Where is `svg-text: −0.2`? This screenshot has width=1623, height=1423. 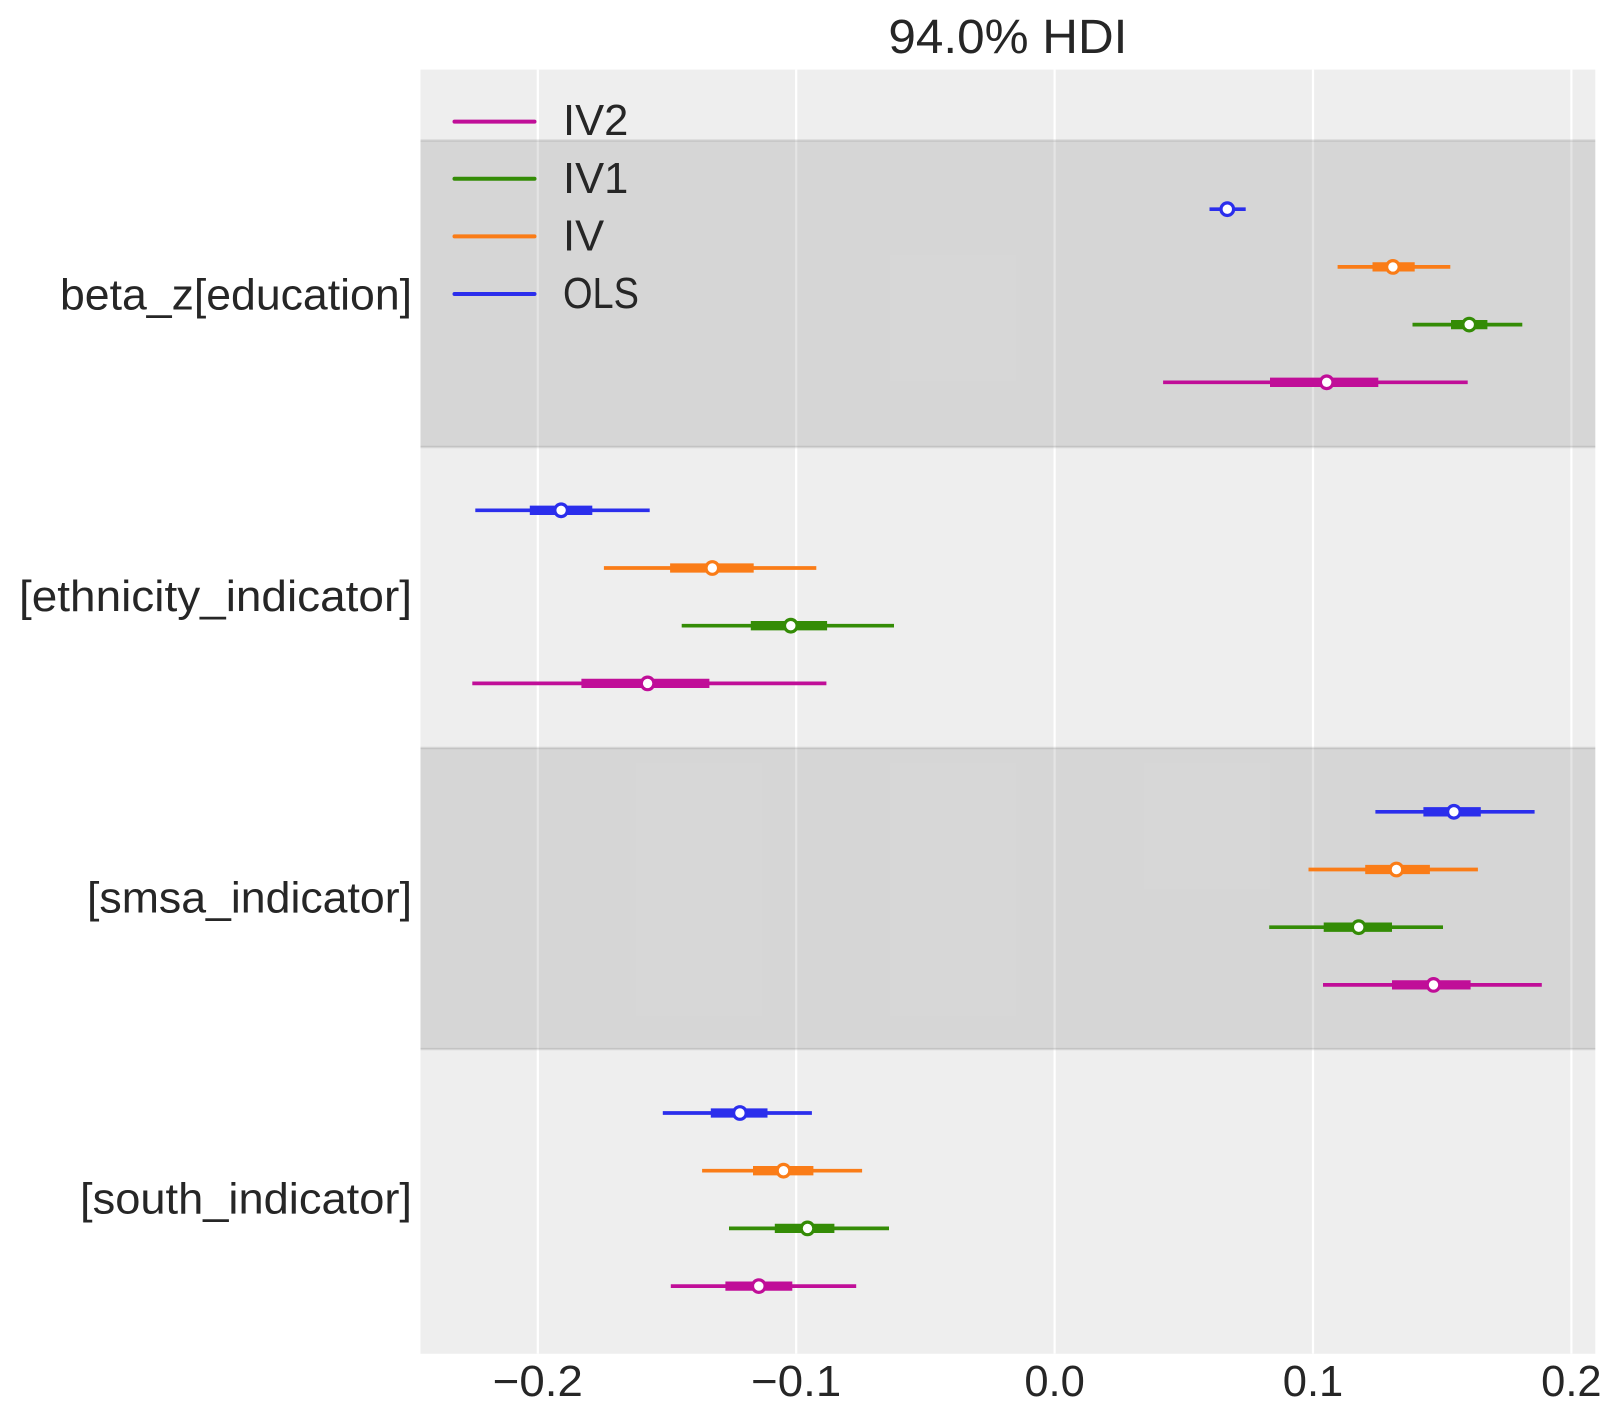 svg-text: −0.2 is located at coordinates (538, 1382).